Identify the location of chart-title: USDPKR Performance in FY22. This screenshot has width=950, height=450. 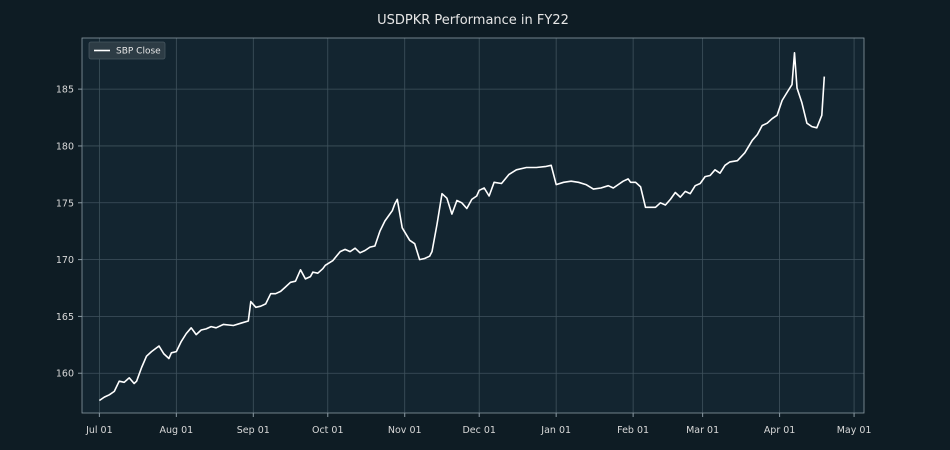
(473, 20).